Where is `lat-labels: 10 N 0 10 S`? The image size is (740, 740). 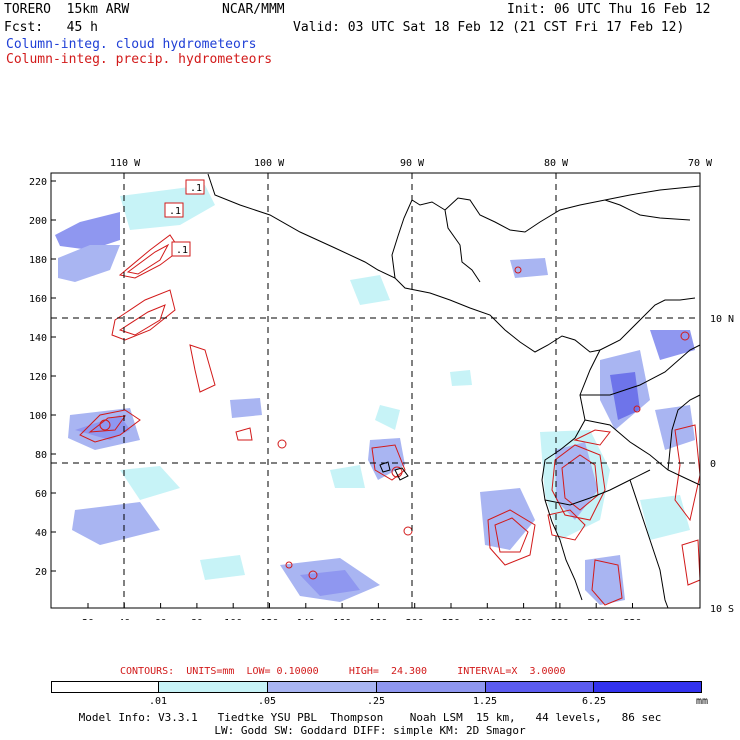 lat-labels: 10 N 0 10 S is located at coordinates (722, 464).